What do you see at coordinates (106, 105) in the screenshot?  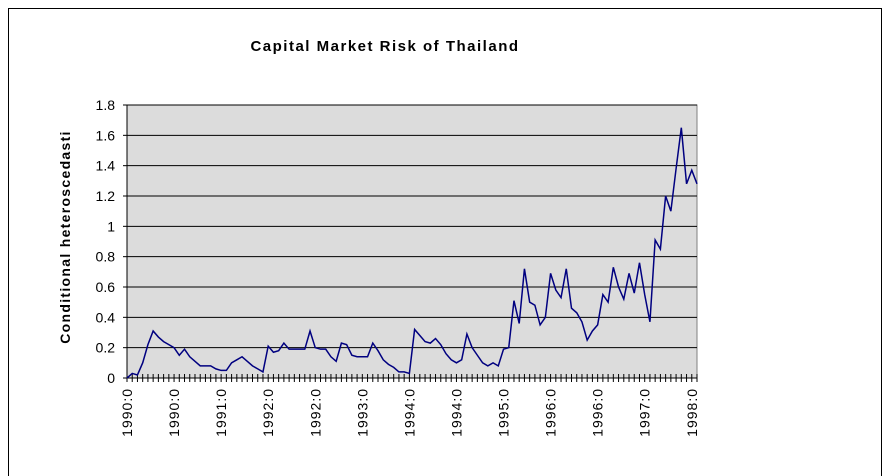 I see `y-tick-label: 1.8` at bounding box center [106, 105].